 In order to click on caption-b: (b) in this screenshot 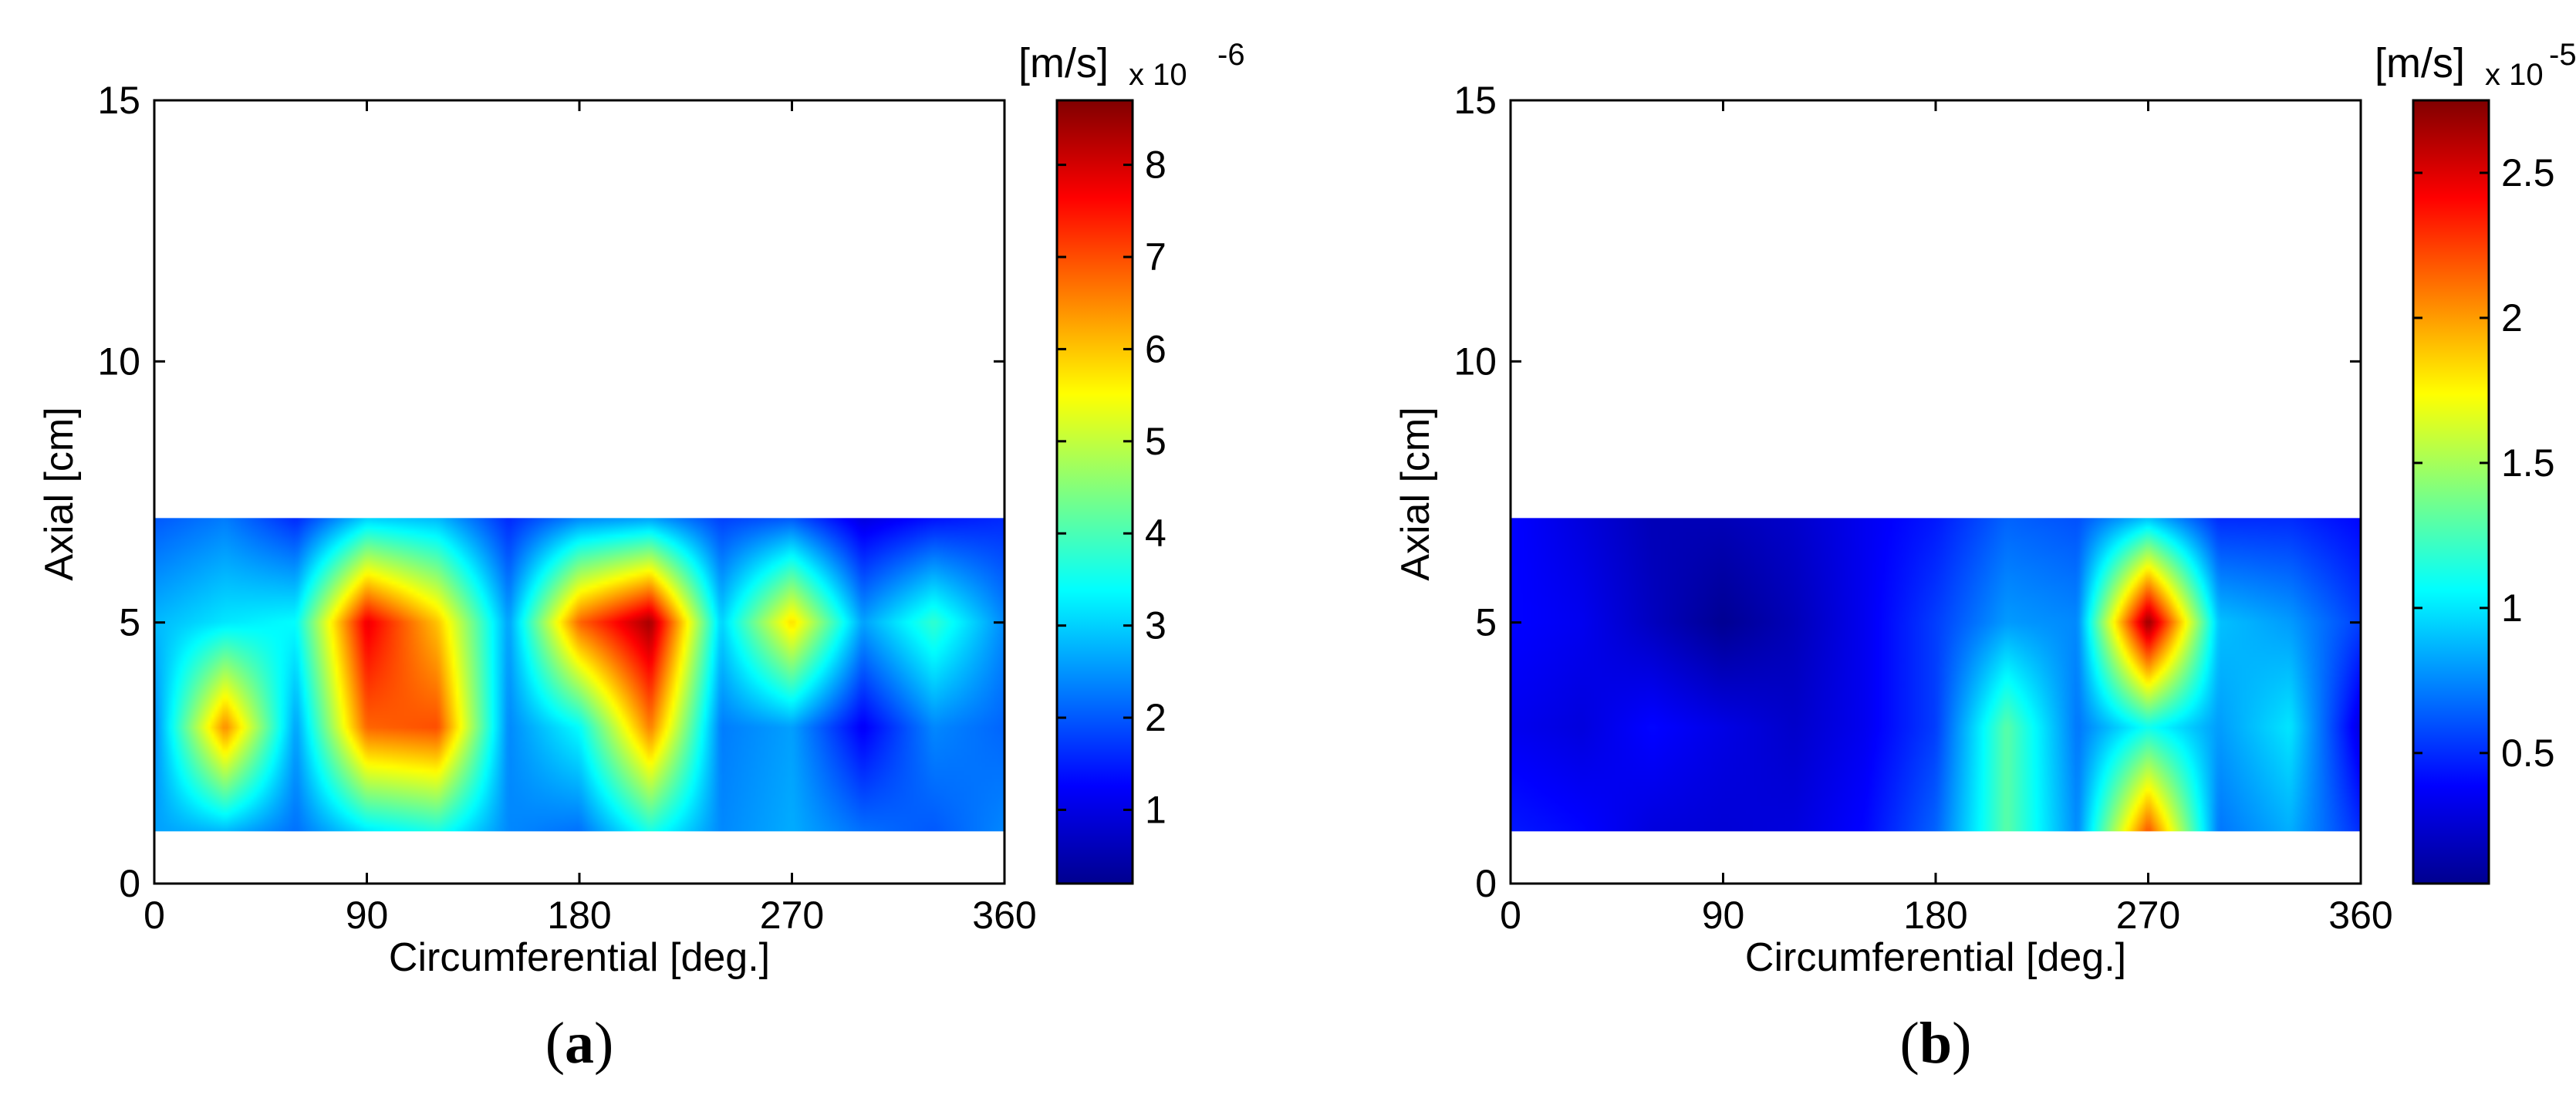, I will do `click(1936, 1043)`.